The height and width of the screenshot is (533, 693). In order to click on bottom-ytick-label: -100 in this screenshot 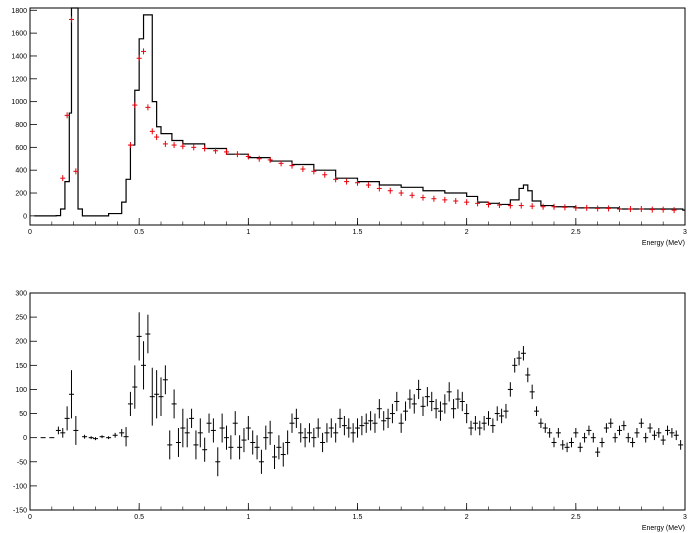, I will do `click(20, 486)`.